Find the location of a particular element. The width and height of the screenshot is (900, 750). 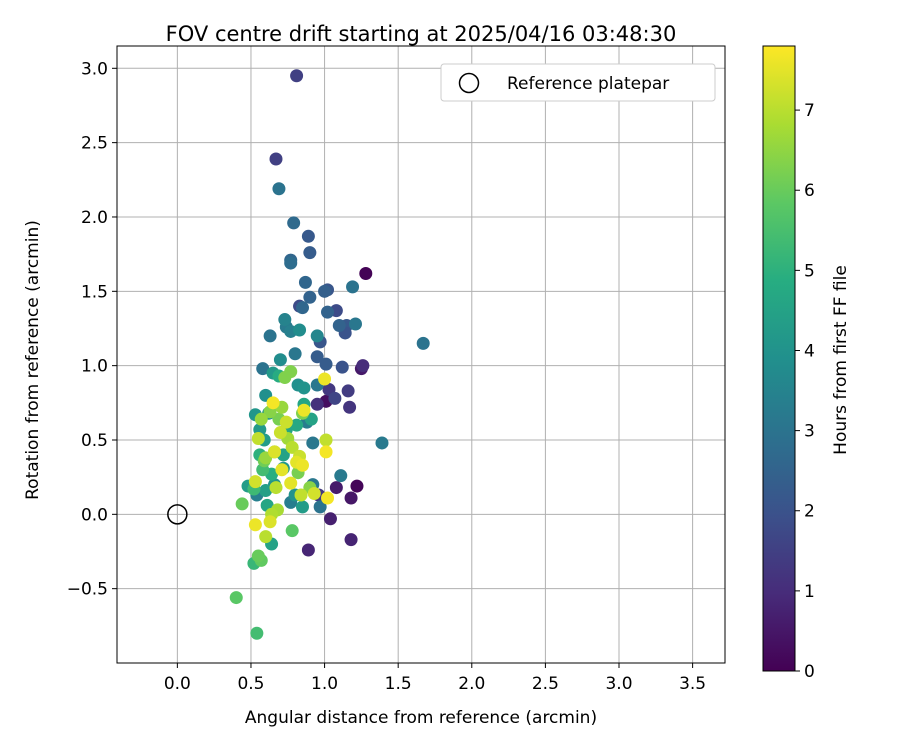

colorbar-tick-label: 6 is located at coordinates (809, 191).